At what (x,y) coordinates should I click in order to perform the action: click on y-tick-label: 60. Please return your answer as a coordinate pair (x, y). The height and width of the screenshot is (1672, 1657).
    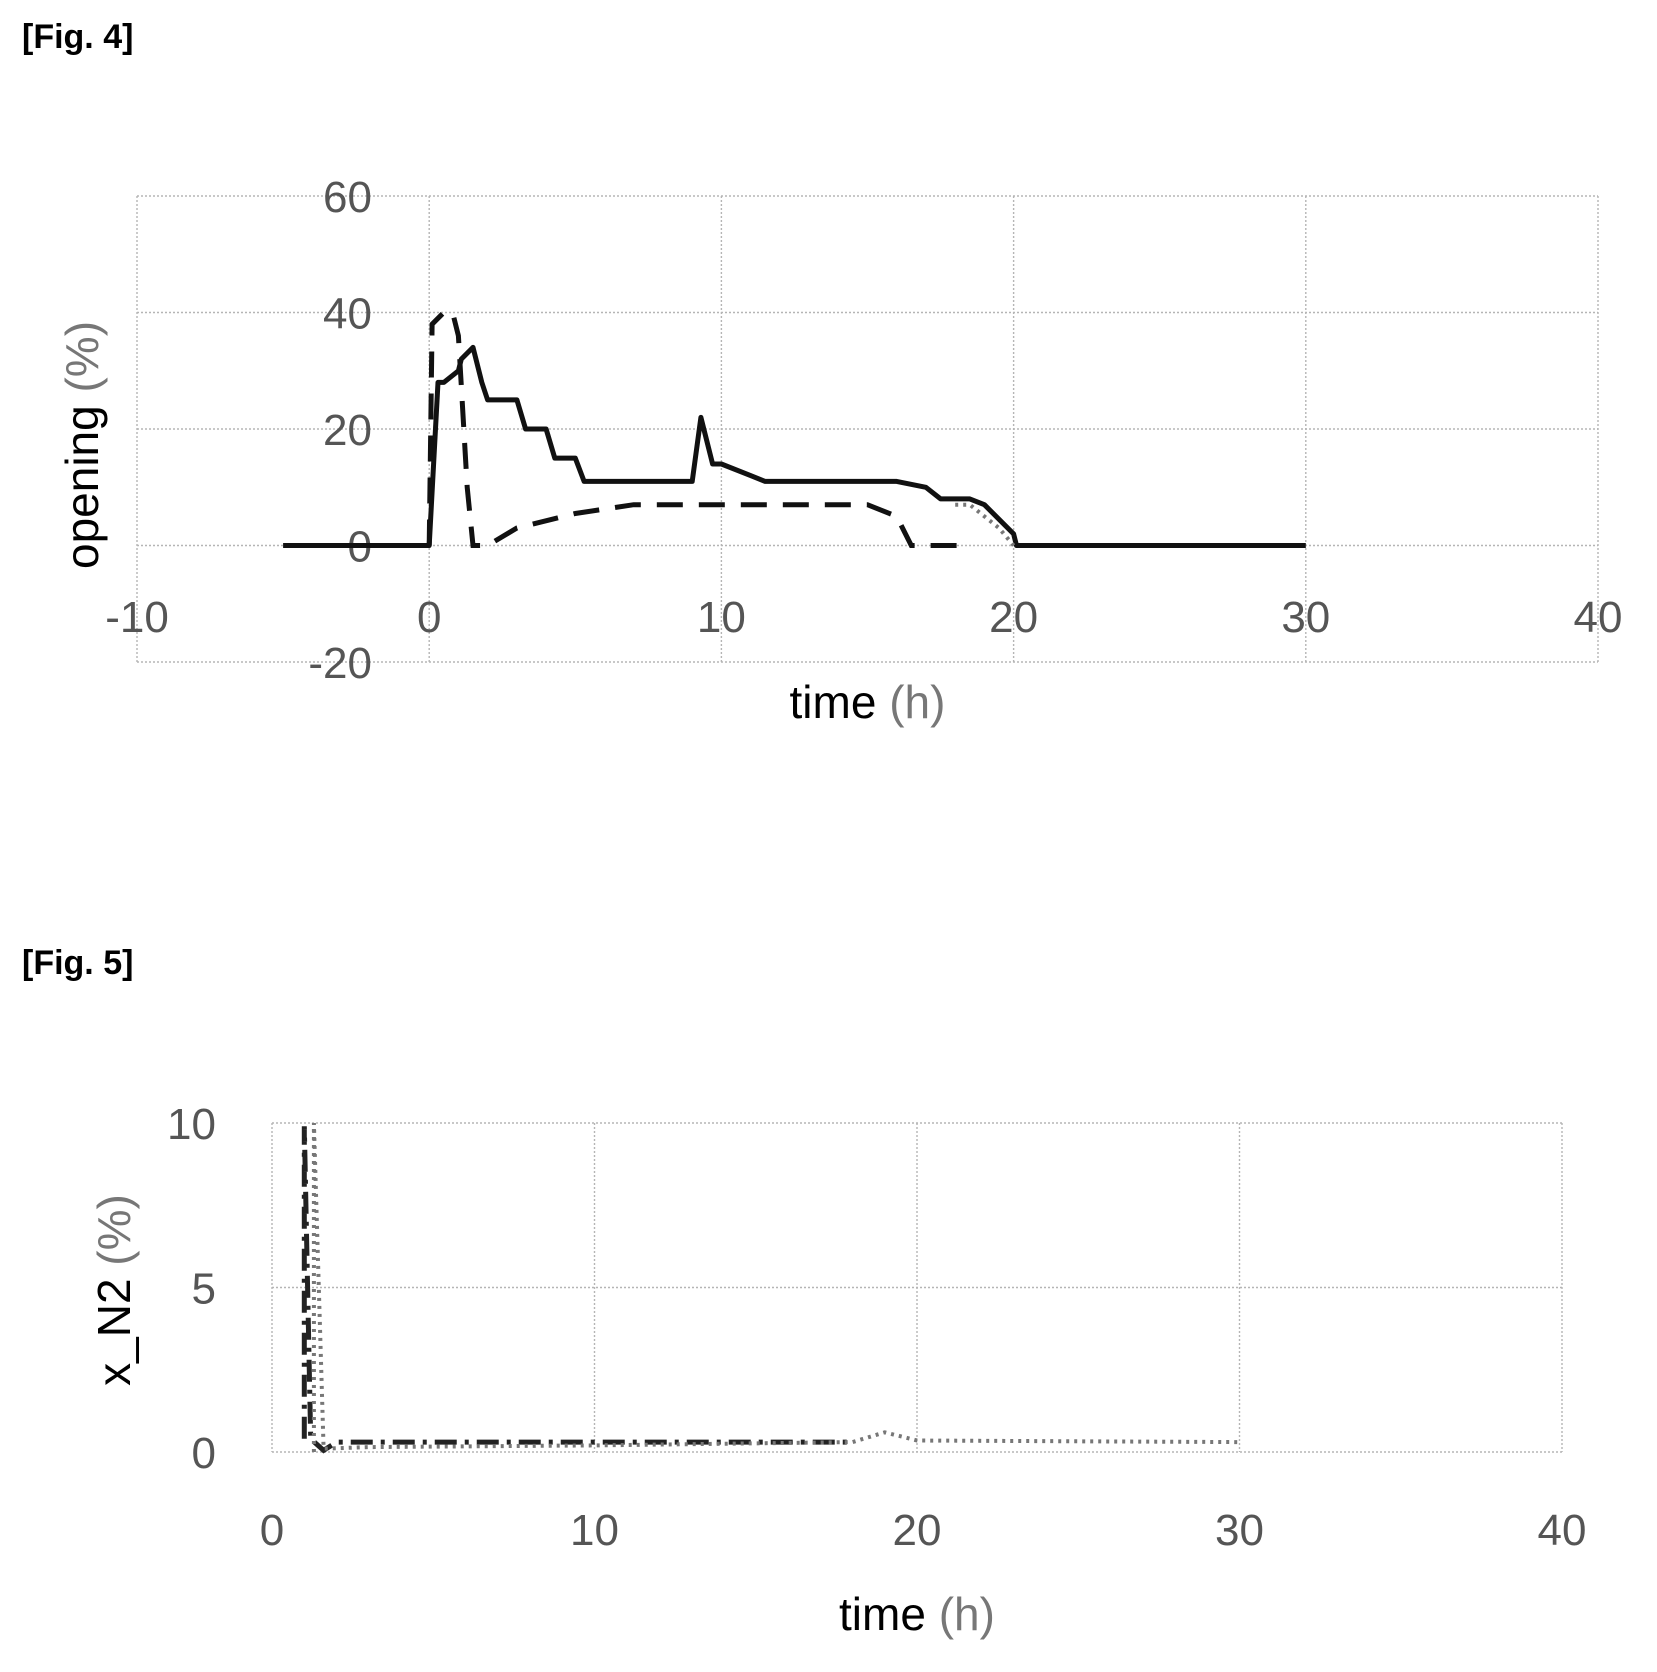
    Looking at the image, I should click on (347, 197).